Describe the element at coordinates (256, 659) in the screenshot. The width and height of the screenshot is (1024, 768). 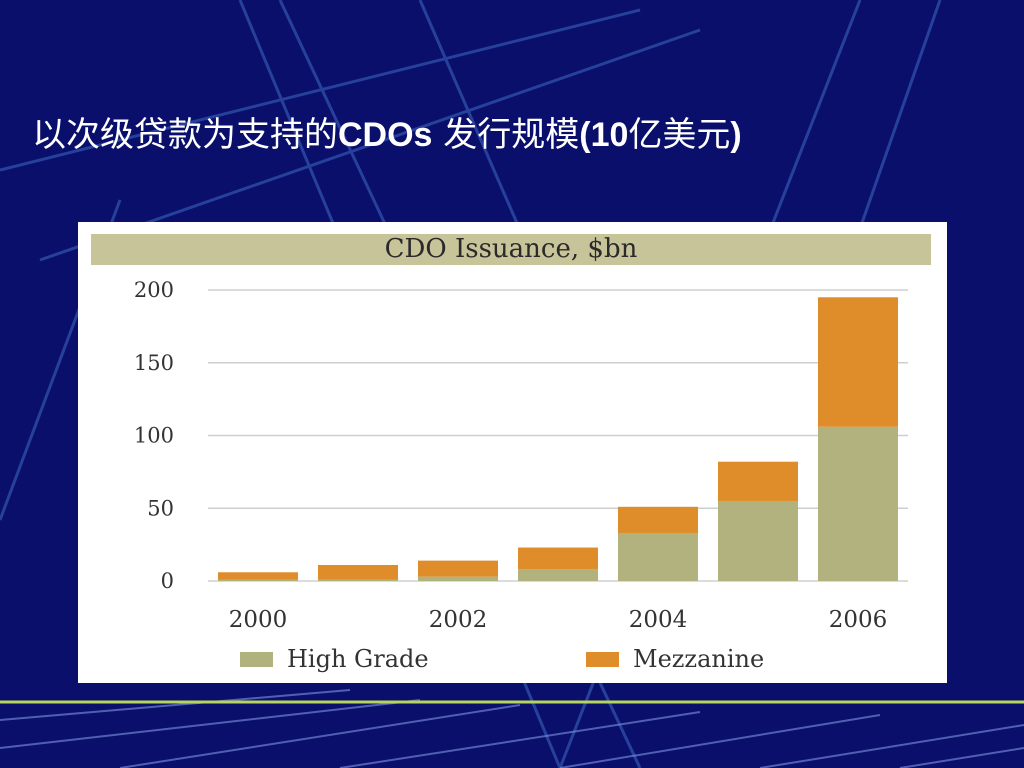
I see `legend-swatch-high-grade` at that location.